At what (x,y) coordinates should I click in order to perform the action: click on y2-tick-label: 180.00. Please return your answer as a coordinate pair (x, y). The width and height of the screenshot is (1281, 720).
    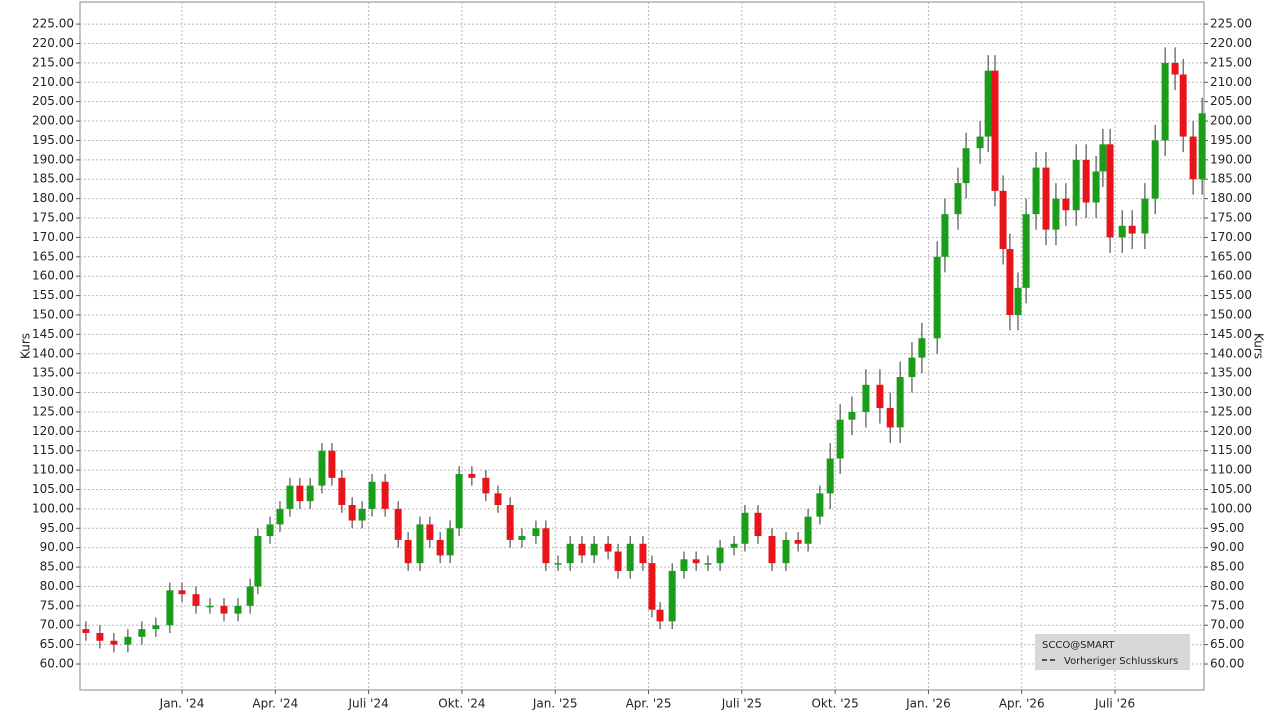
    Looking at the image, I should click on (1231, 198).